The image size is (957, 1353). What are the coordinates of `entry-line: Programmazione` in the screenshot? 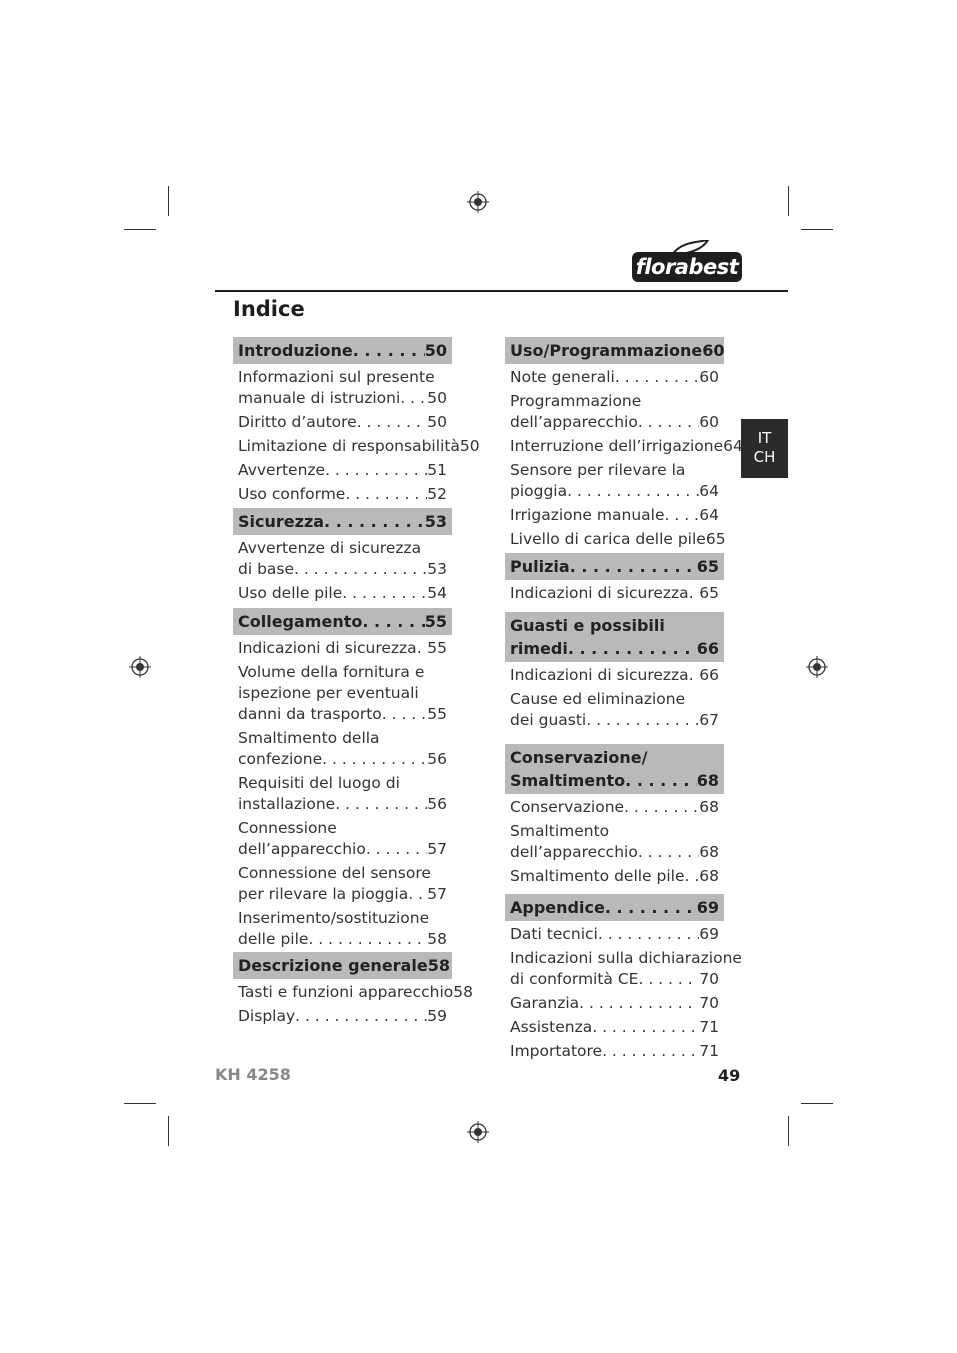 It's located at (614, 401).